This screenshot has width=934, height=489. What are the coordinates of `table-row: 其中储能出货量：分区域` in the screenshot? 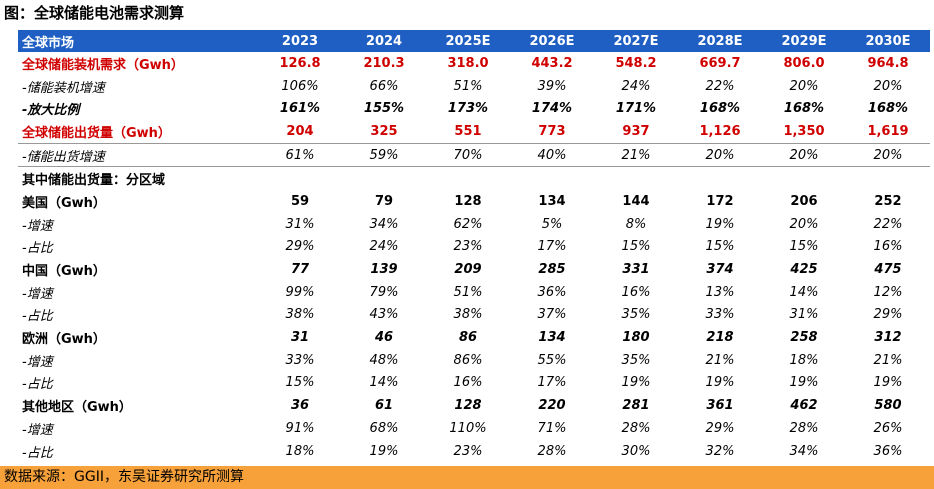 It's located at (474, 178).